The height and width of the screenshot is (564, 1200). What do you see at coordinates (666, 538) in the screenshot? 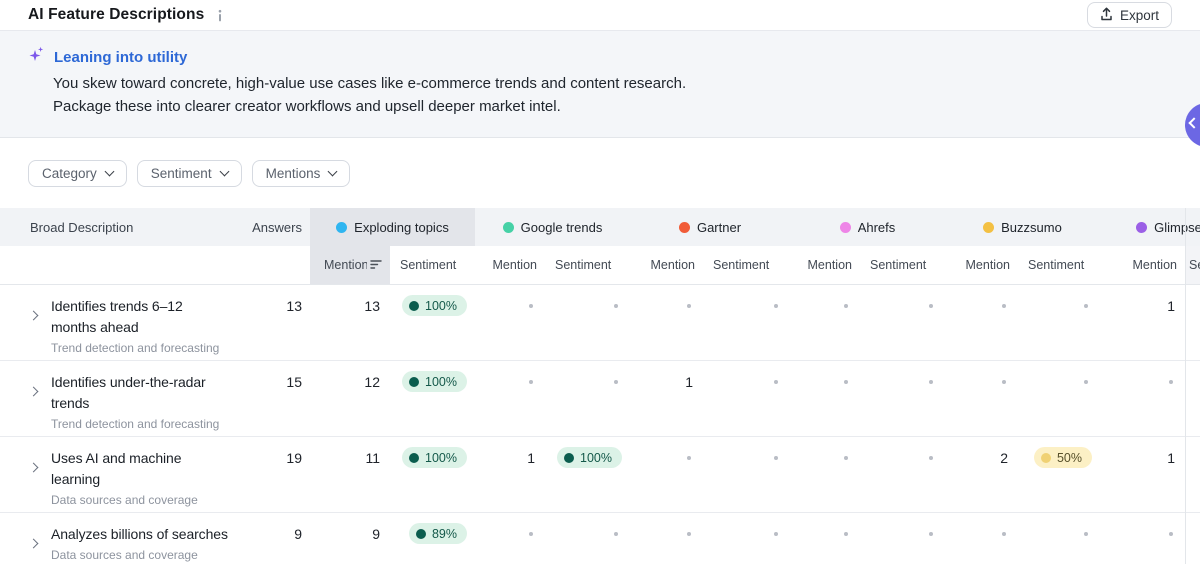
I see `mention-value-gartner` at bounding box center [666, 538].